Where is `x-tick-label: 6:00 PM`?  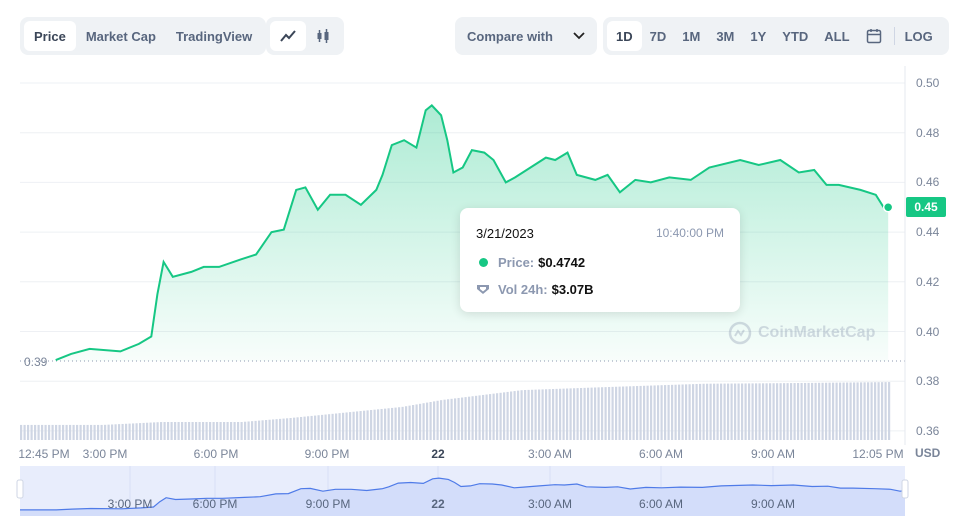 x-tick-label: 6:00 PM is located at coordinates (216, 454).